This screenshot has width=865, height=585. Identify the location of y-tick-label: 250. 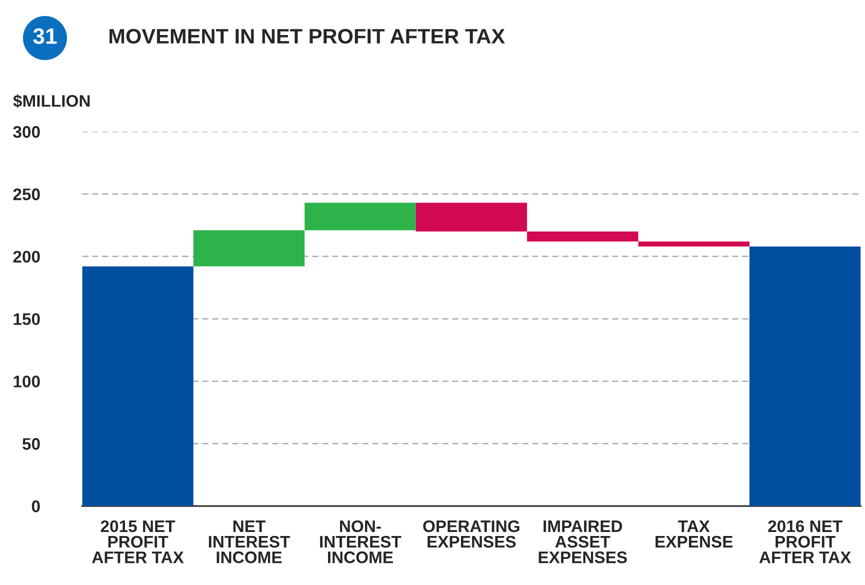
(26, 194).